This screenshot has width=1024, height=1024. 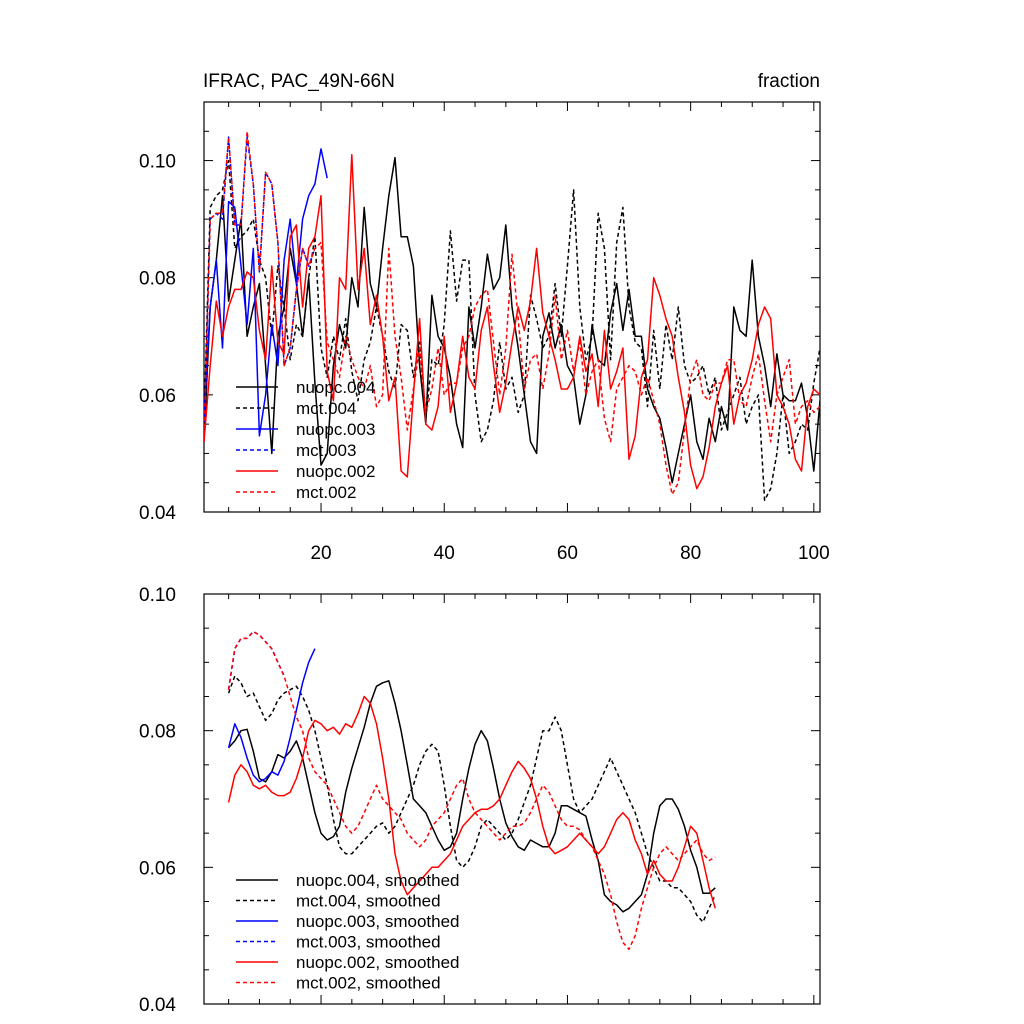 What do you see at coordinates (378, 880) in the screenshot?
I see `legend-label: nuopc.004, smoothed` at bounding box center [378, 880].